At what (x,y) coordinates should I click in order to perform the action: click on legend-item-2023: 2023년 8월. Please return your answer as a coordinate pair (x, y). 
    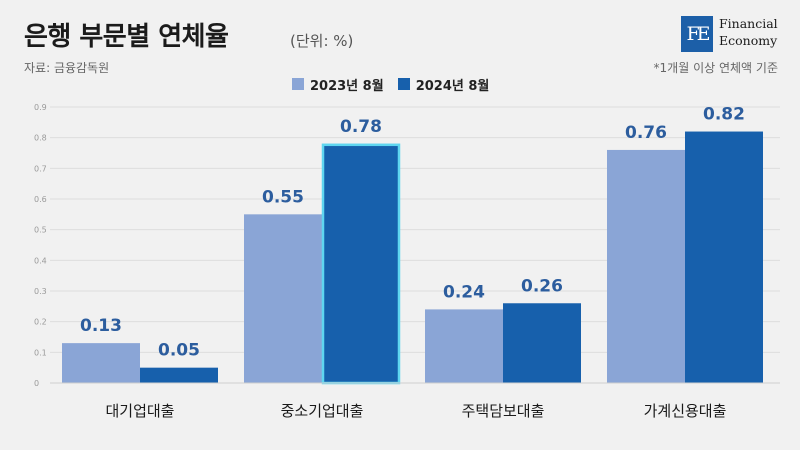
    Looking at the image, I should click on (338, 84).